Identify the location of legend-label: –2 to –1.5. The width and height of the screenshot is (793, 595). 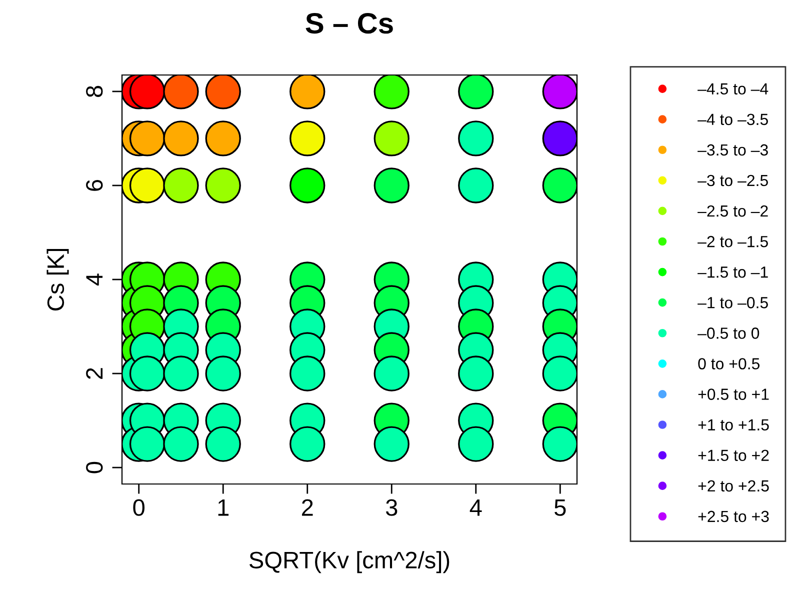
(733, 242).